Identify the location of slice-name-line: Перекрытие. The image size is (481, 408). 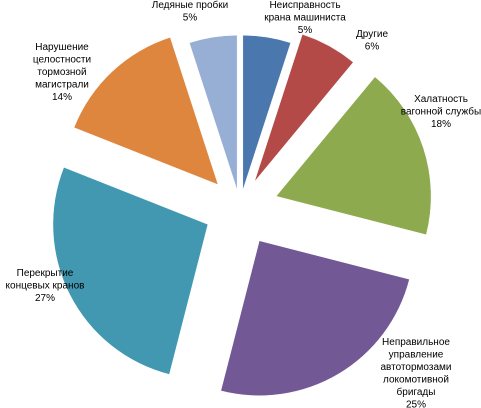
(45, 273).